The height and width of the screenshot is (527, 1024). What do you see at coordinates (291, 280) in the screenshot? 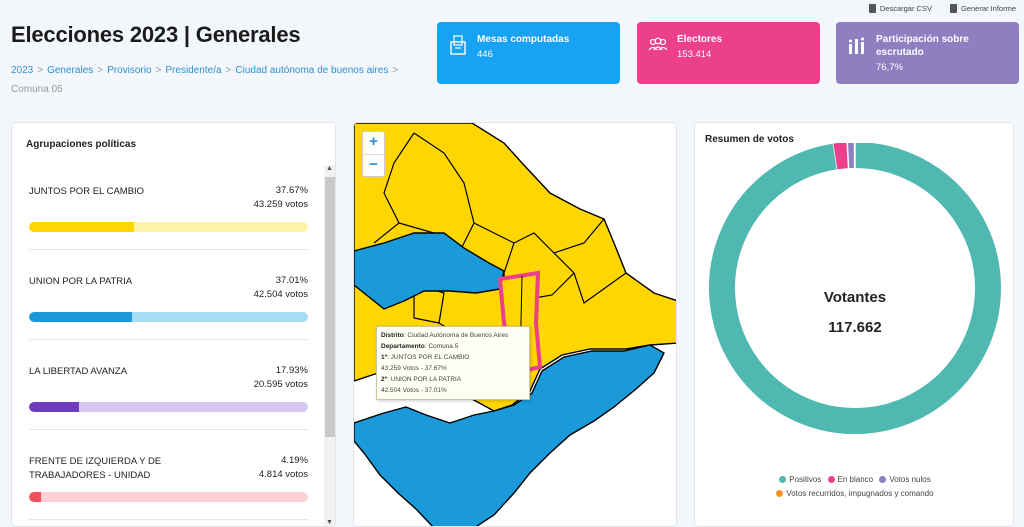
I see `party-percent: 37.01%` at bounding box center [291, 280].